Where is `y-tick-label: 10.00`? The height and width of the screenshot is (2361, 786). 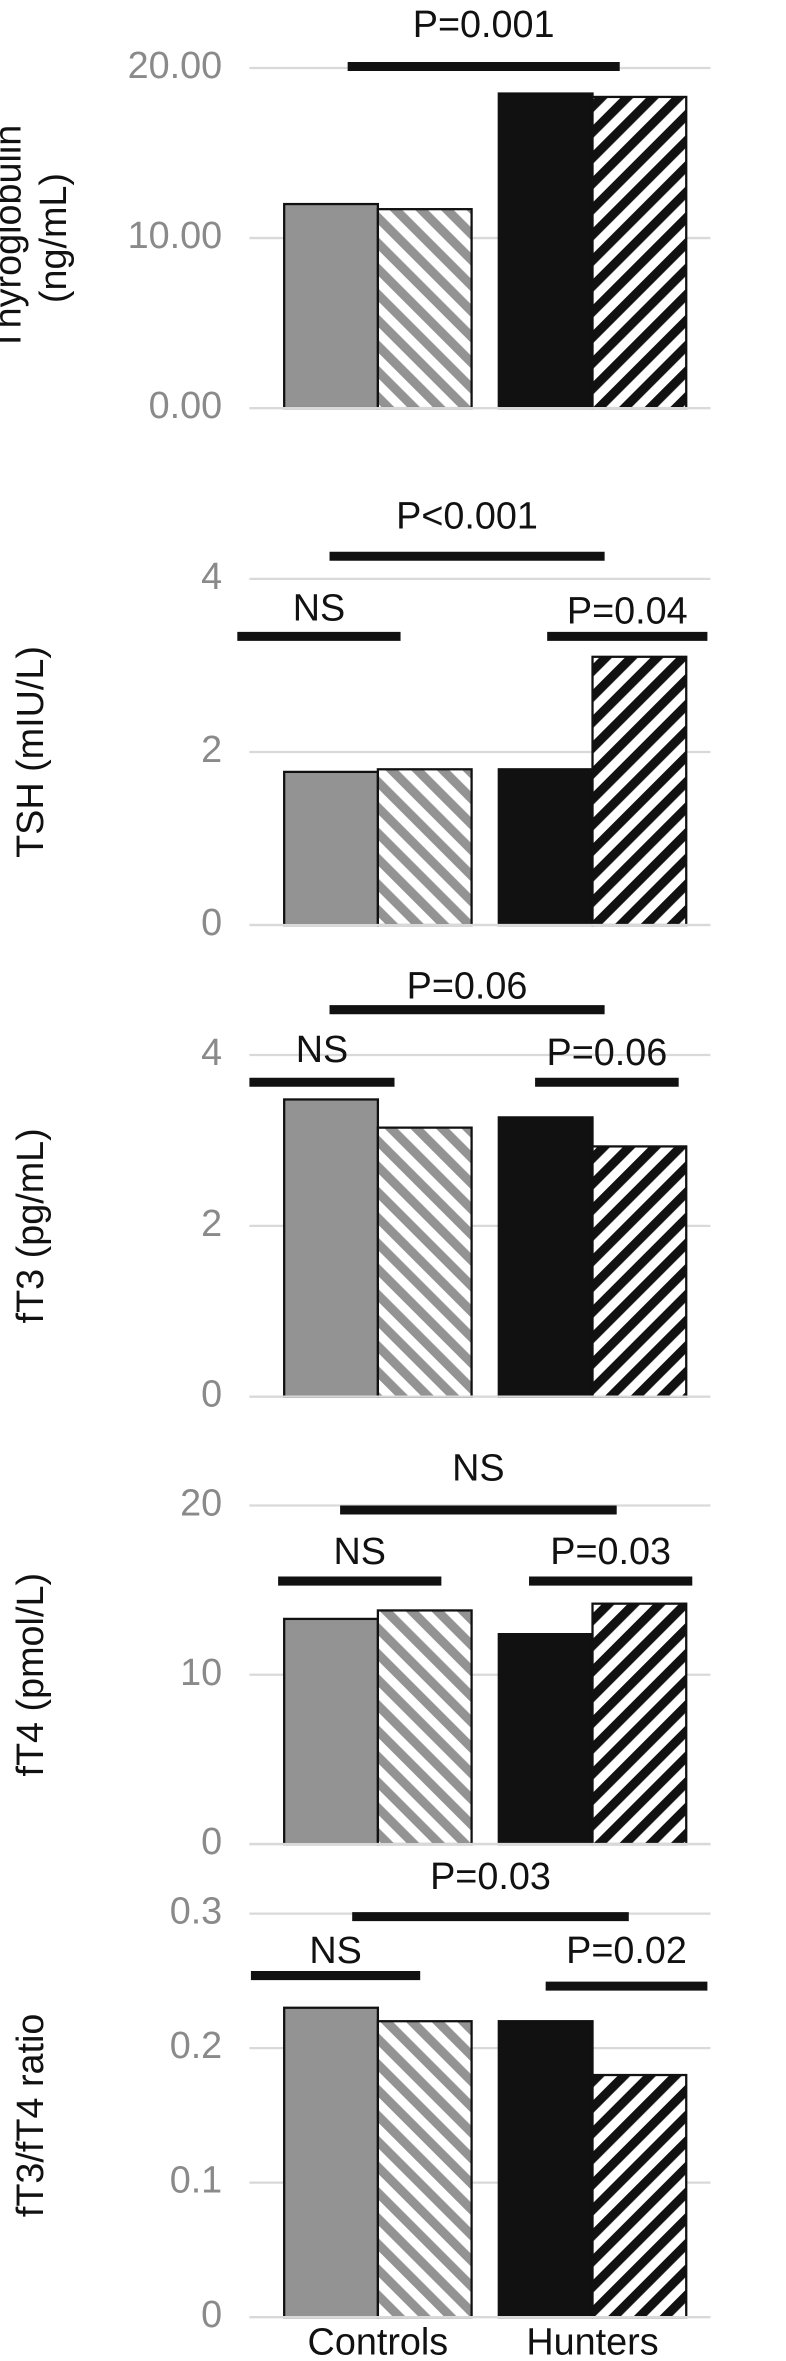
y-tick-label: 10.00 is located at coordinates (175, 236).